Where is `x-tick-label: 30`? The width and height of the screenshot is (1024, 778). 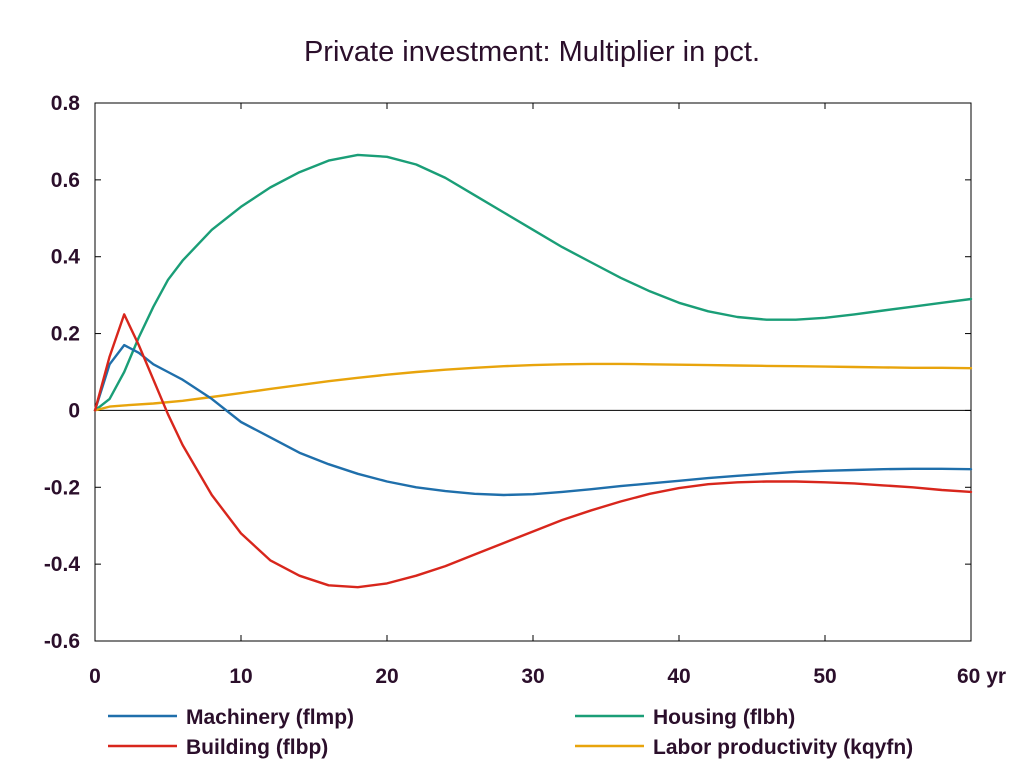
x-tick-label: 30 is located at coordinates (532, 676).